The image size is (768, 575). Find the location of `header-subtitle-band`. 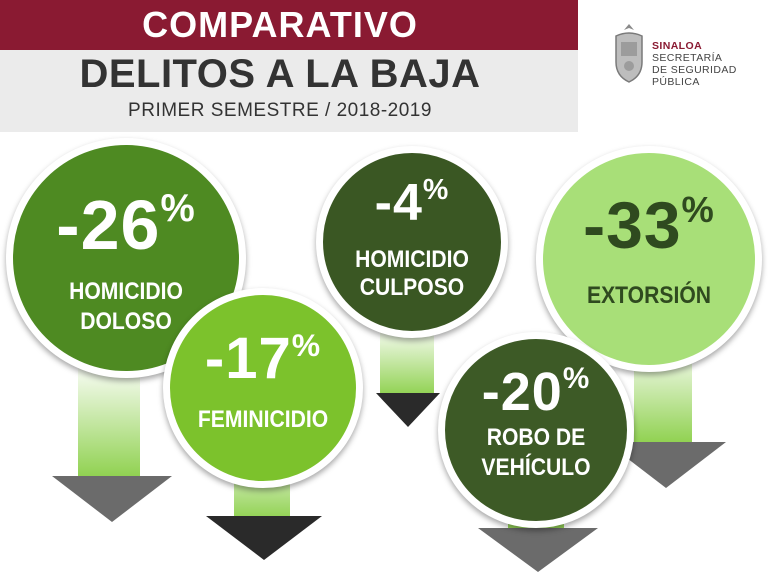

header-subtitle-band is located at coordinates (289, 91).